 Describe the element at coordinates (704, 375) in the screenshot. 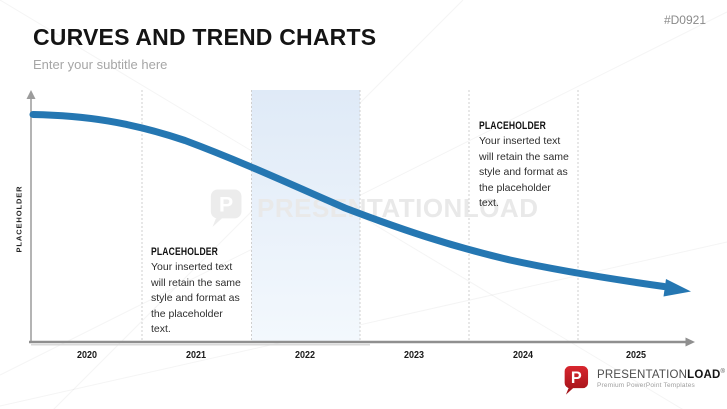

I see `brand-name-bold: LOAD` at that location.